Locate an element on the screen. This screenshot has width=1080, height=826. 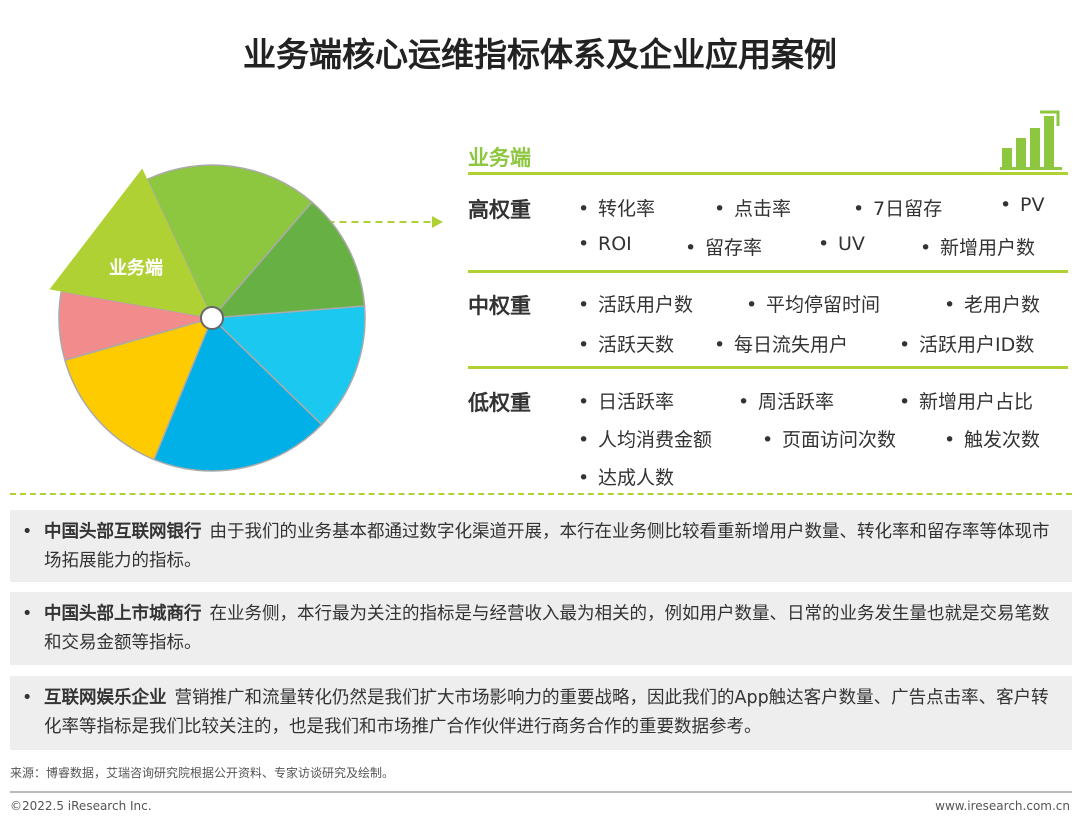
metric-item: • 页面访问次数 is located at coordinates (829, 438).